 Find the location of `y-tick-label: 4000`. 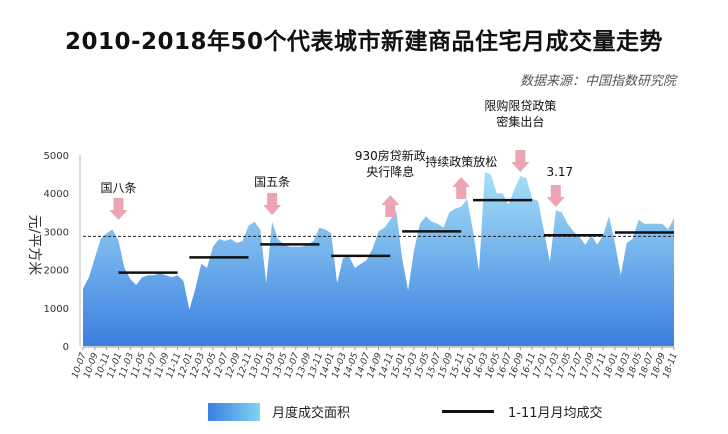

y-tick-label: 4000 is located at coordinates (56, 194).